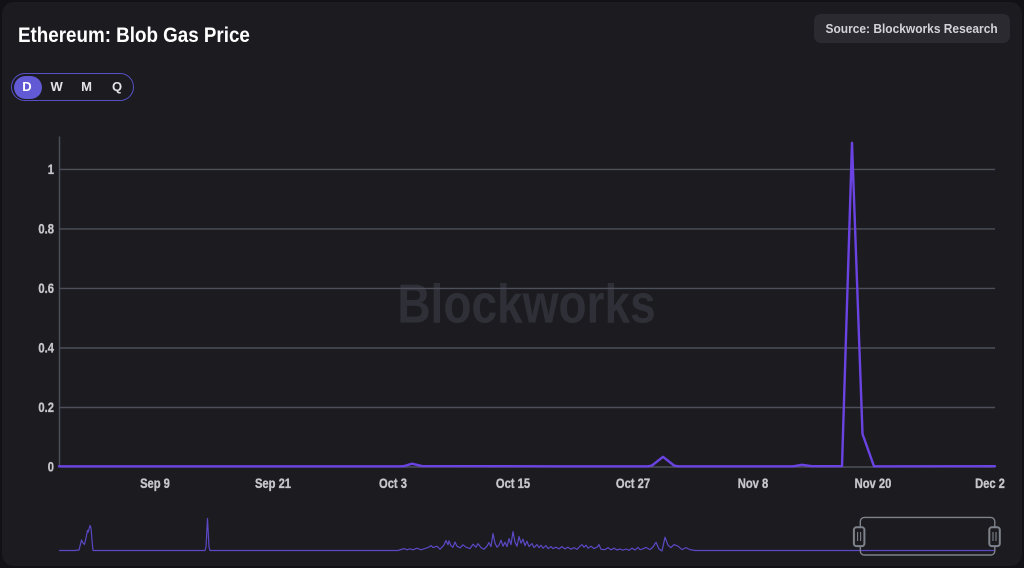  Describe the element at coordinates (46, 288) in the screenshot. I see `svg-text: 0.6` at that location.